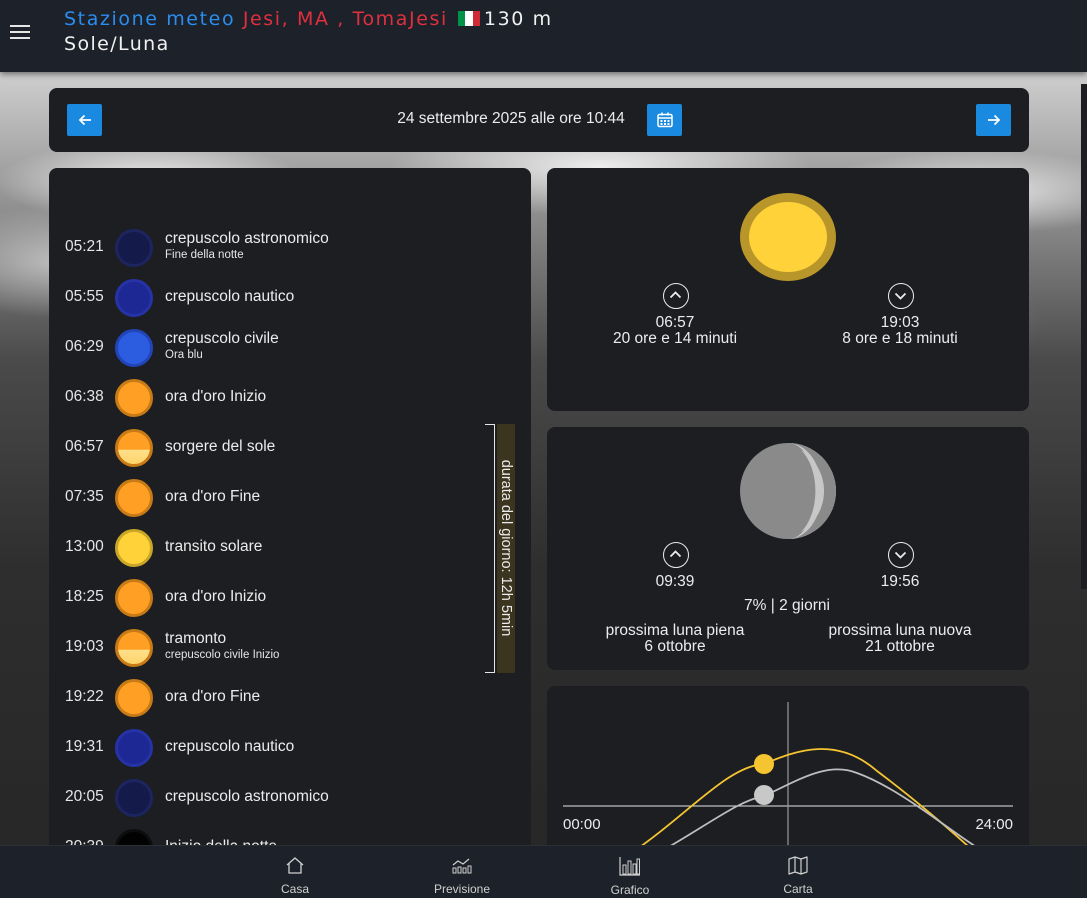  Describe the element at coordinates (900, 581) in the screenshot. I see `moonset-time: 19:56` at that location.